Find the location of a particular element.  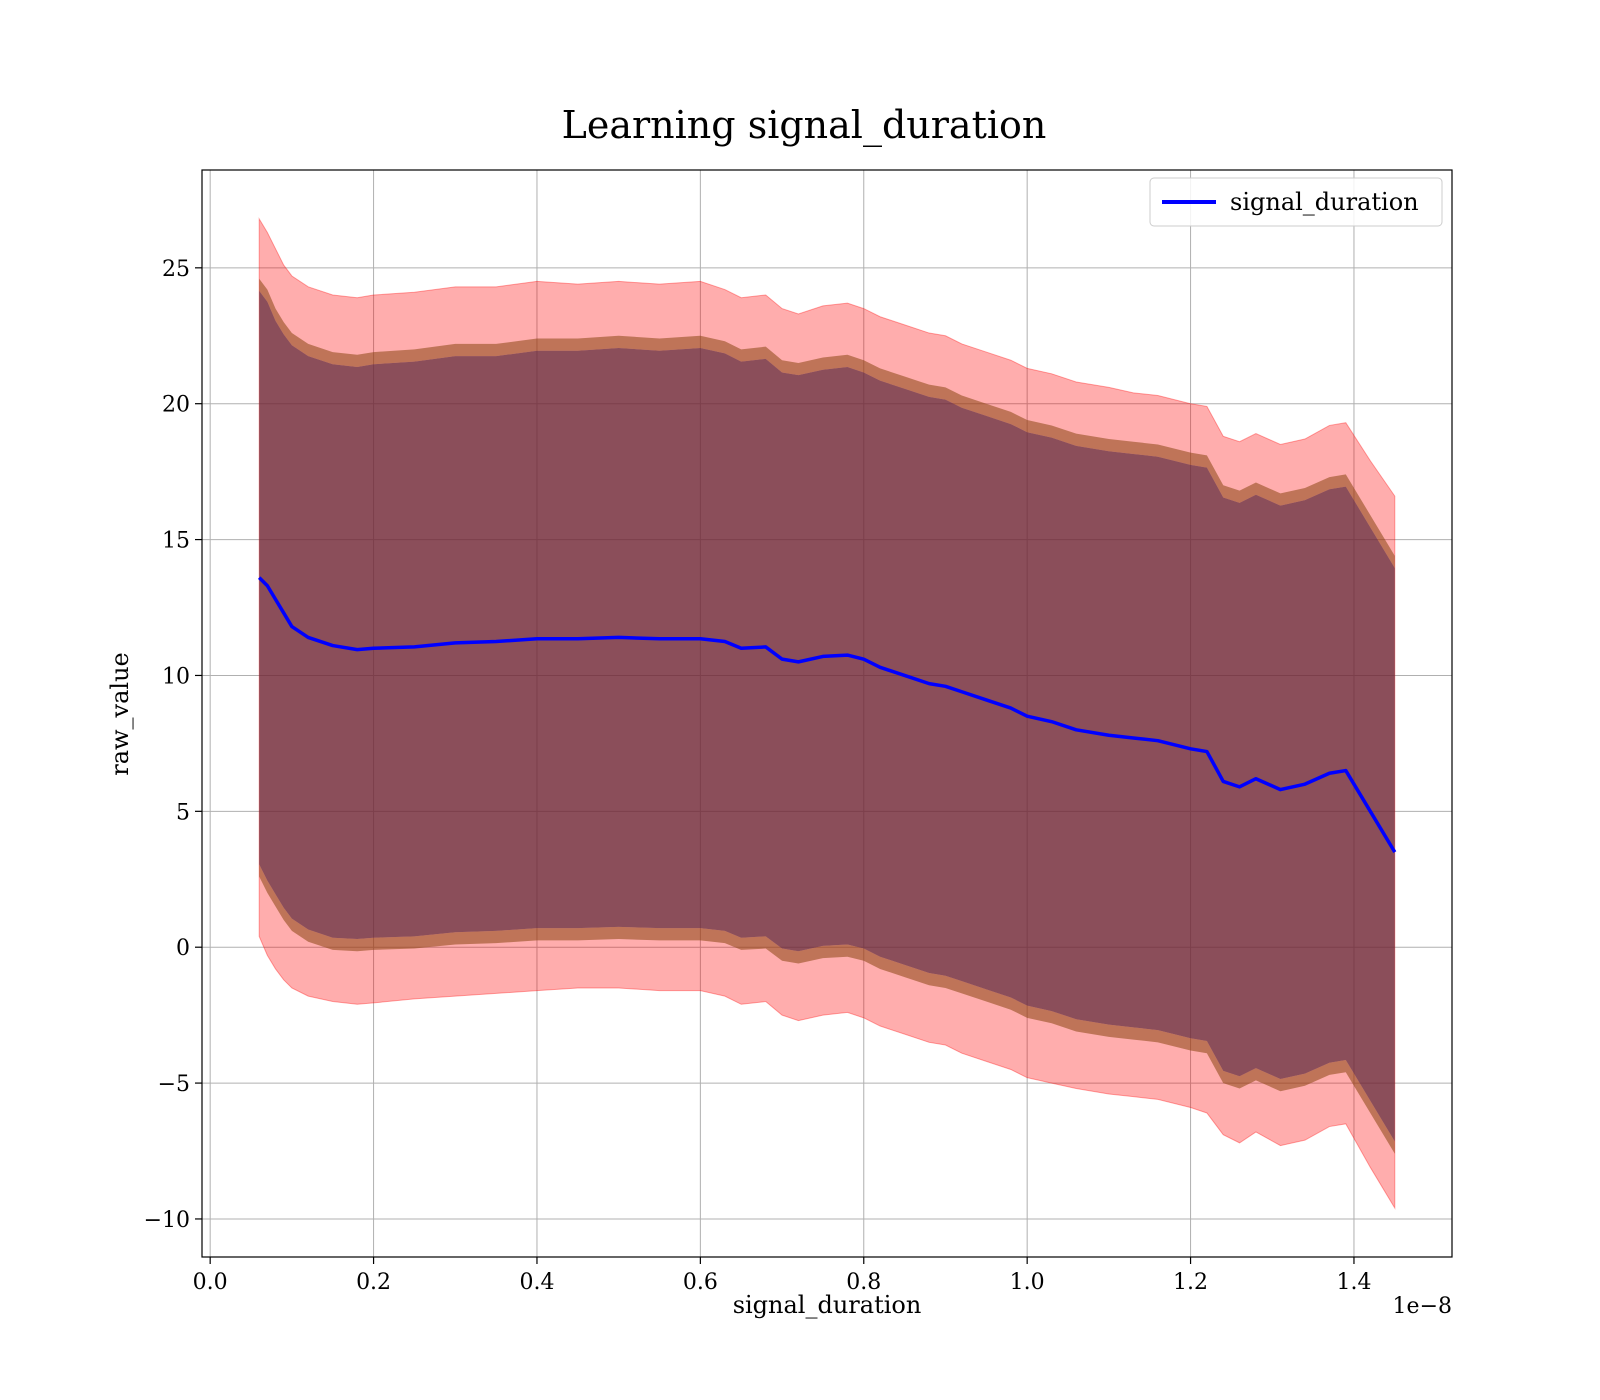

y-tick-label: 15 is located at coordinates (176, 541).